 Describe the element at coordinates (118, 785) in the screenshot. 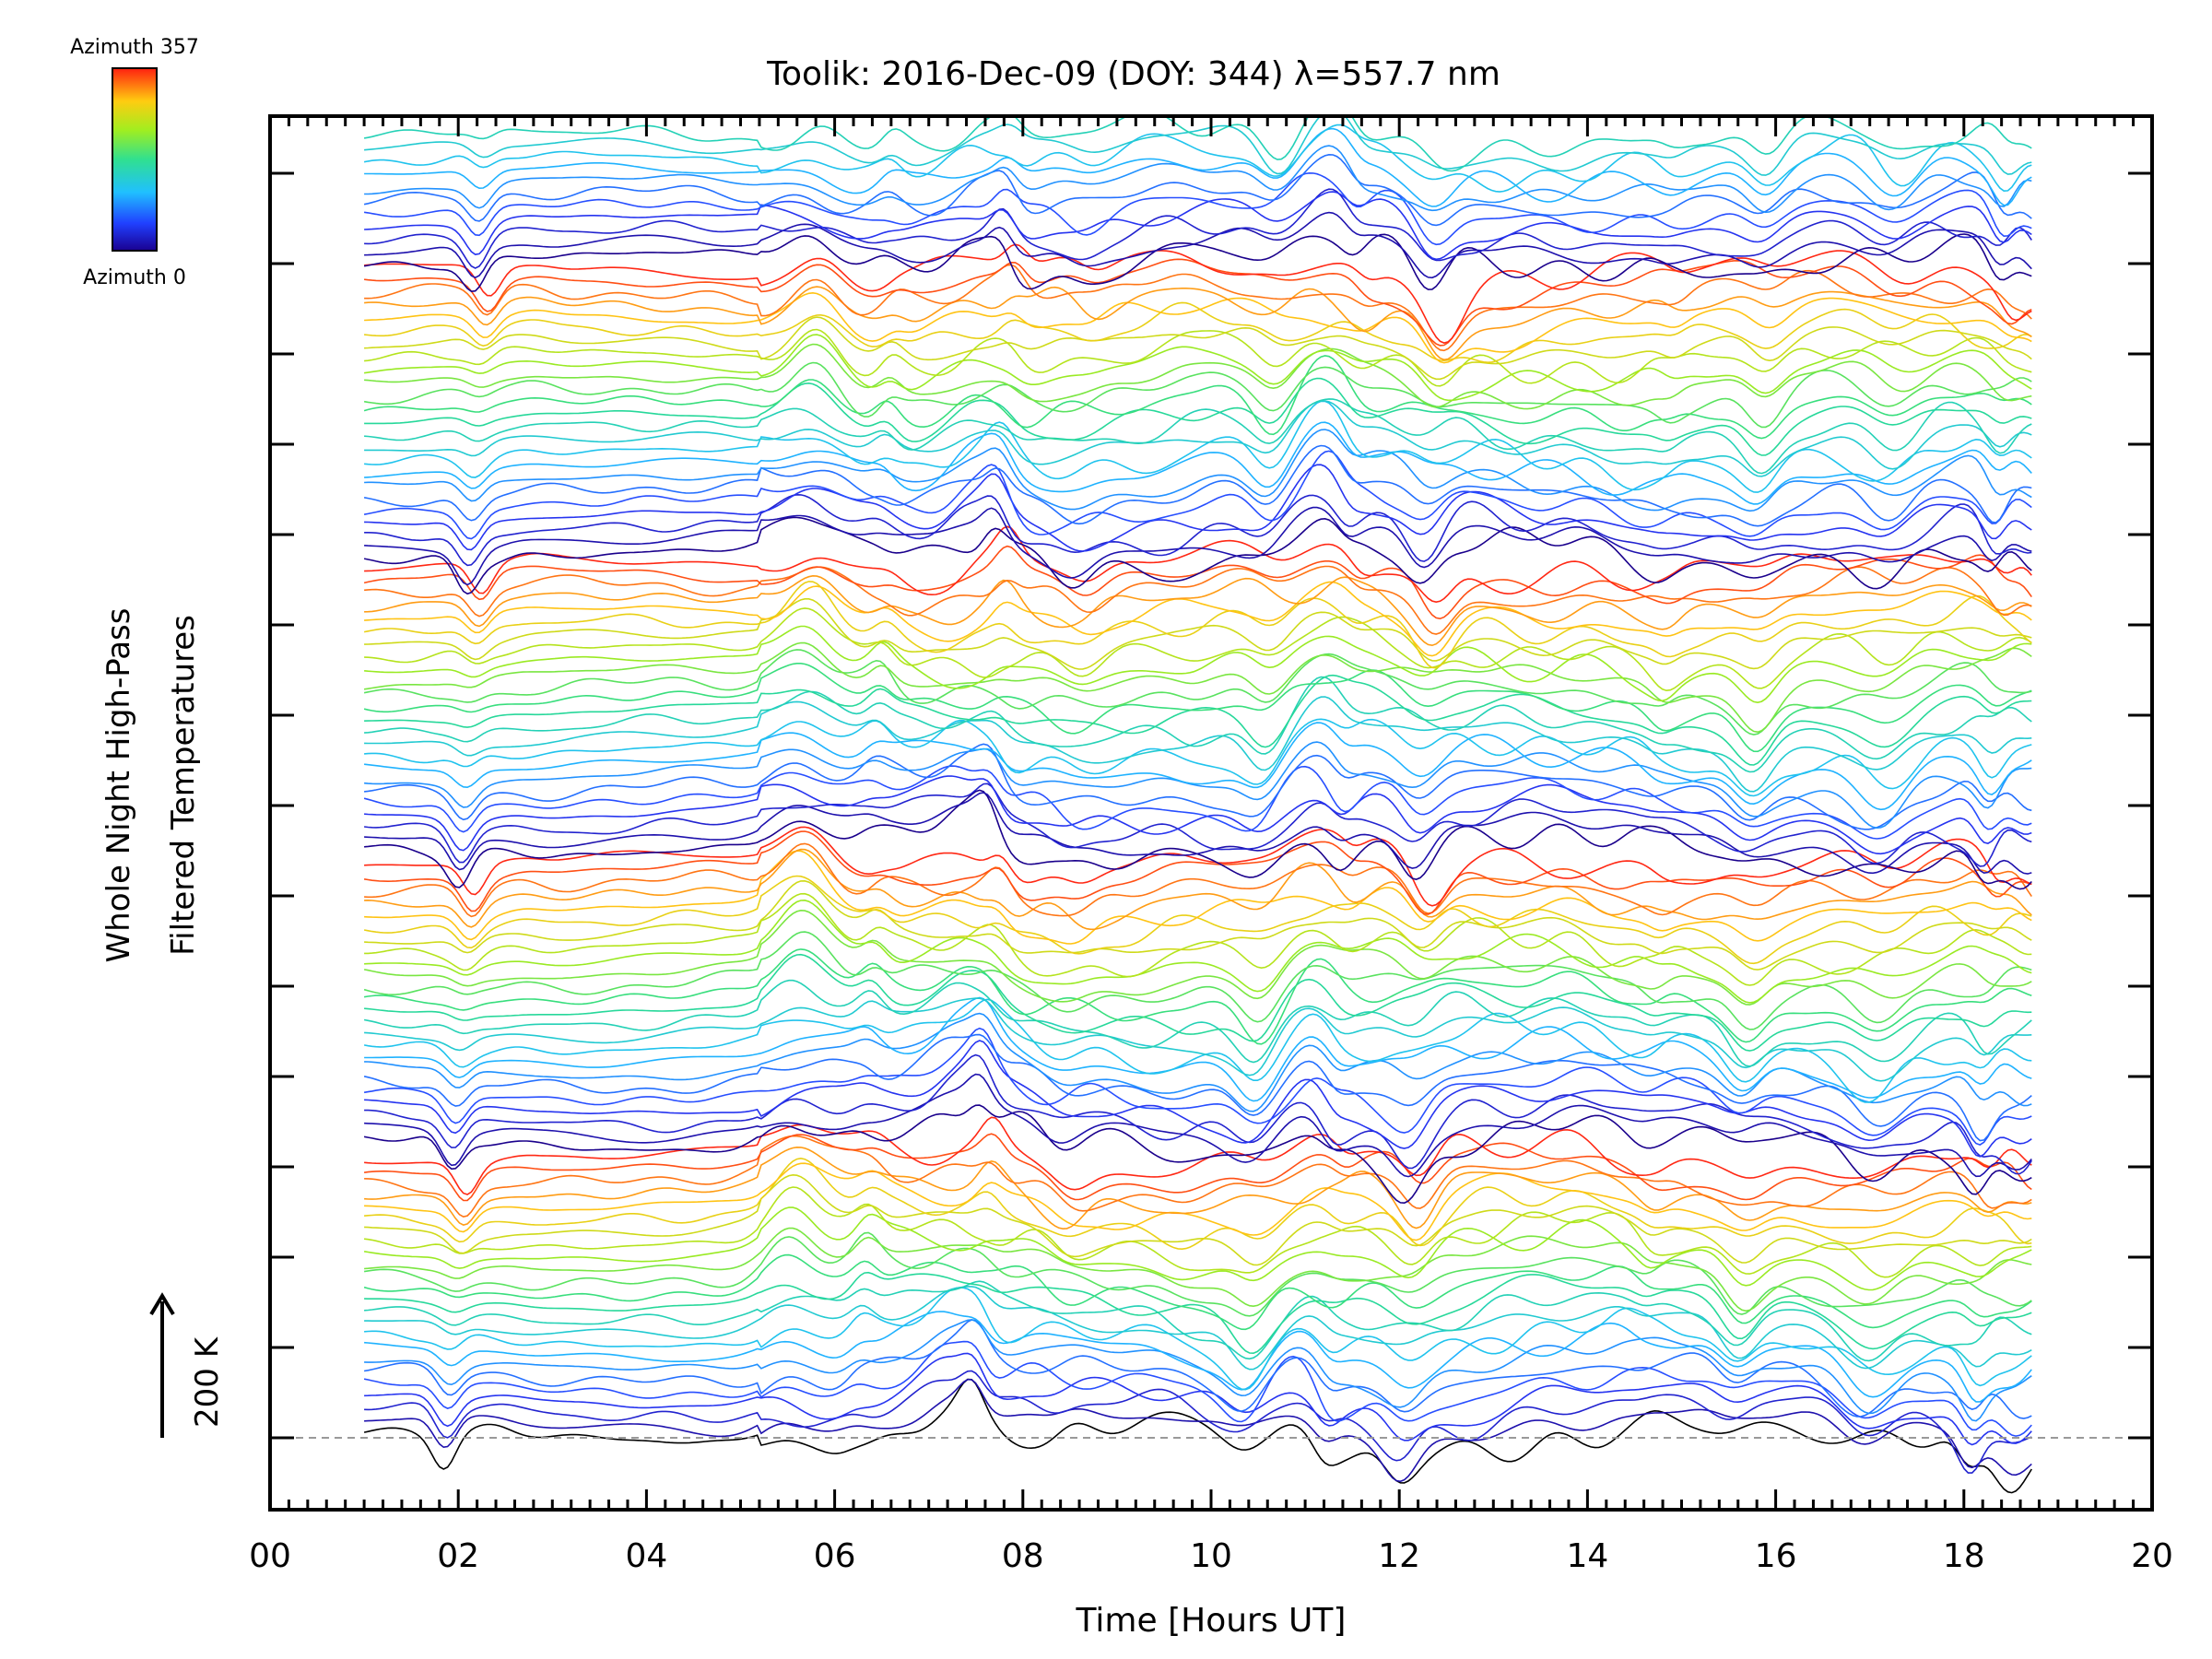

I see `y-axis-label-line1: Whole Night High-Pass` at that location.